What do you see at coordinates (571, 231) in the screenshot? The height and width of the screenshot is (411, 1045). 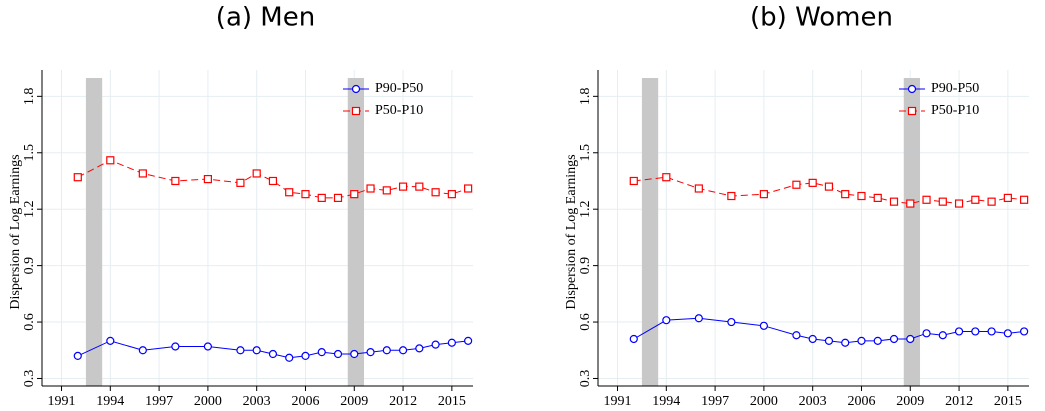 I see `y-axis-label: Dispersion of Log Earnings` at bounding box center [571, 231].